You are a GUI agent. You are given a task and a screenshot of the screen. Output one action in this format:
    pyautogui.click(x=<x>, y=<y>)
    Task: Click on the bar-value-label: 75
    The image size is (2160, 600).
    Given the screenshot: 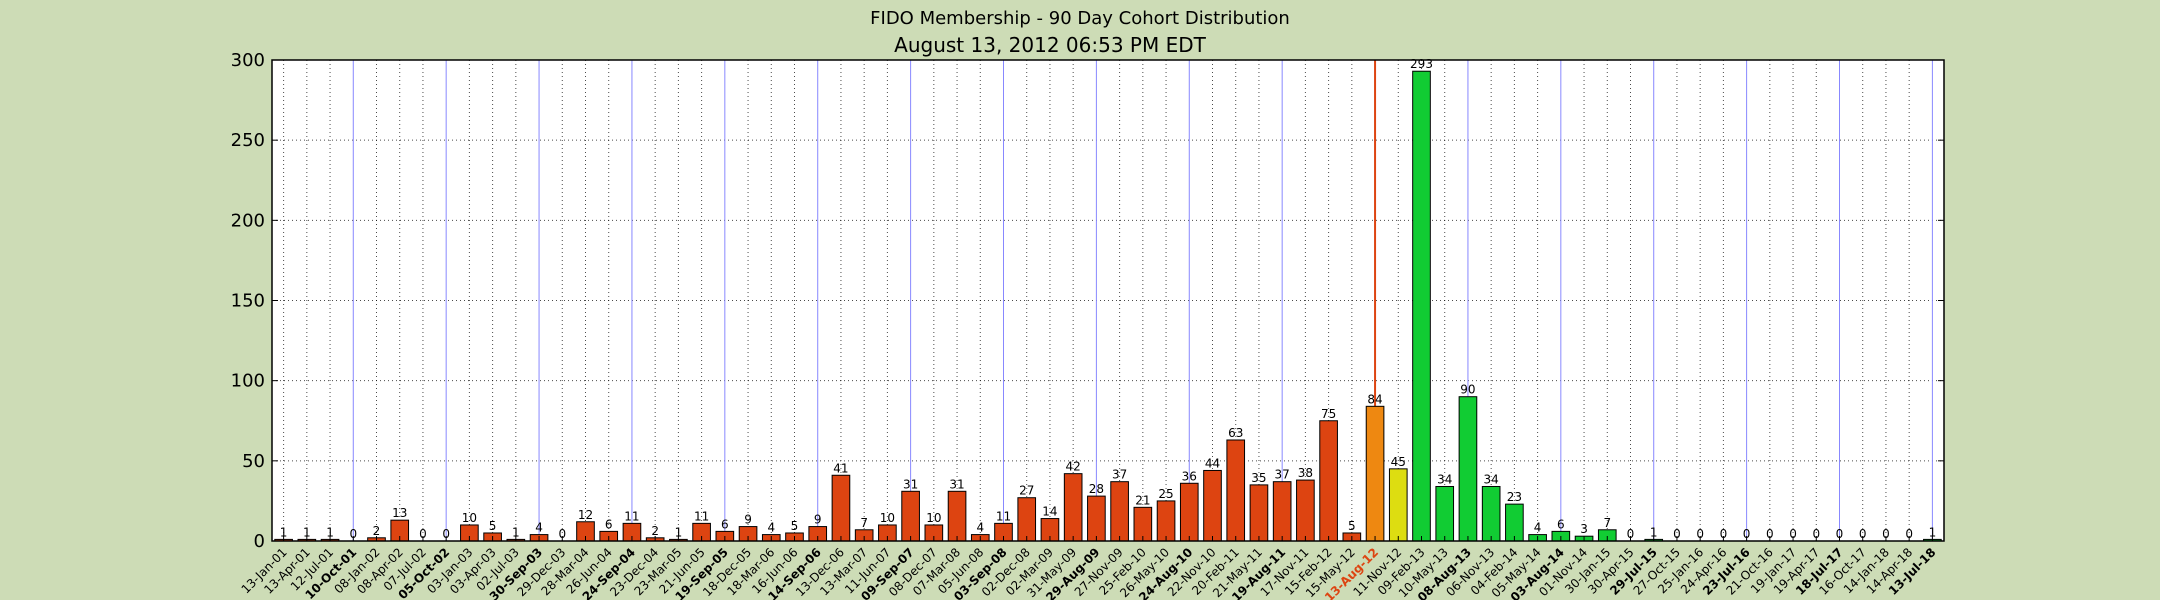 What is the action you would take?
    pyautogui.click(x=1328, y=414)
    